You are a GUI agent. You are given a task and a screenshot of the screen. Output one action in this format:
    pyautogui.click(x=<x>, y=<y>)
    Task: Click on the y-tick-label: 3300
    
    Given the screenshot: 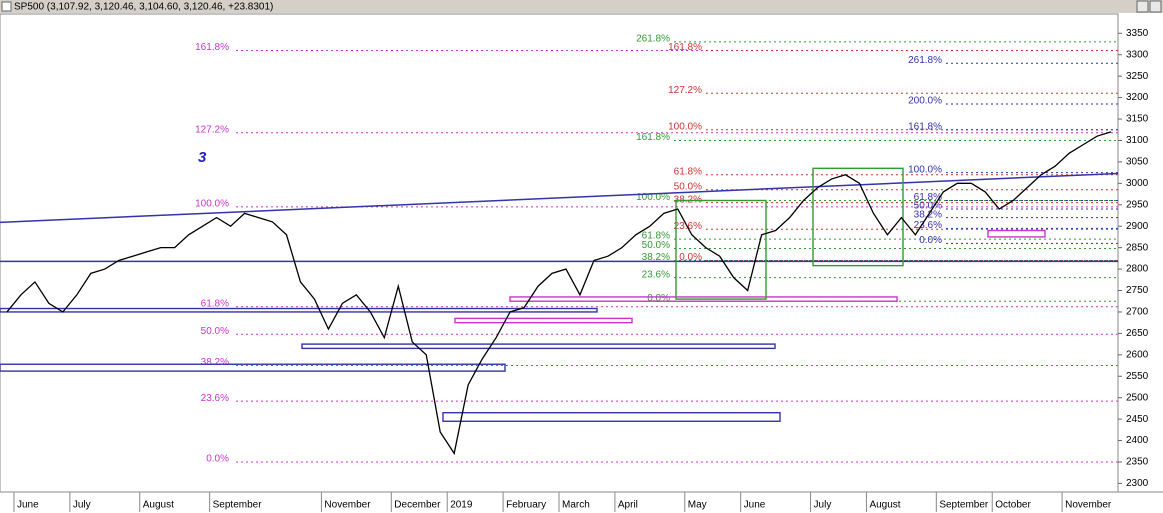 What is the action you would take?
    pyautogui.click(x=1137, y=54)
    